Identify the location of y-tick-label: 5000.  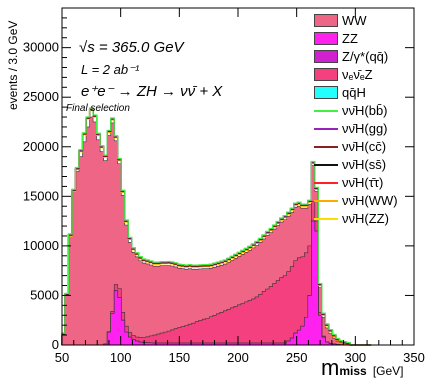
(44, 294).